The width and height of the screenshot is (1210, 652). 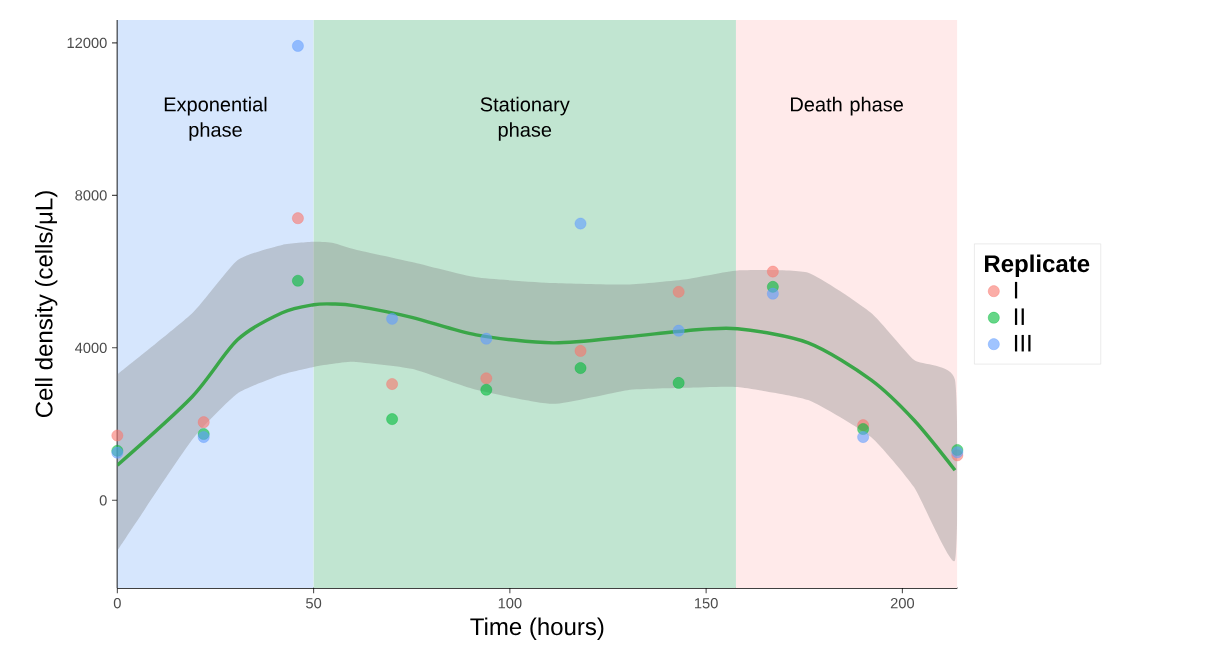 What do you see at coordinates (902, 603) in the screenshot?
I see `x-tick-label: 200` at bounding box center [902, 603].